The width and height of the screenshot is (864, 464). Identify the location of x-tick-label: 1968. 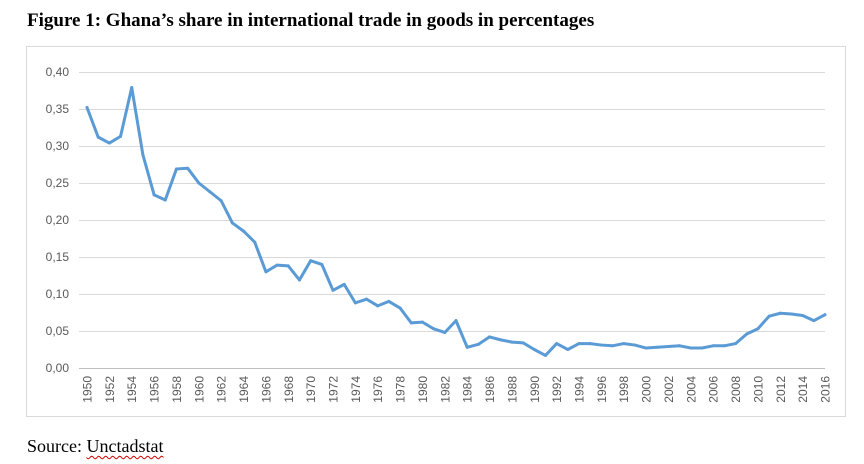
(289, 389).